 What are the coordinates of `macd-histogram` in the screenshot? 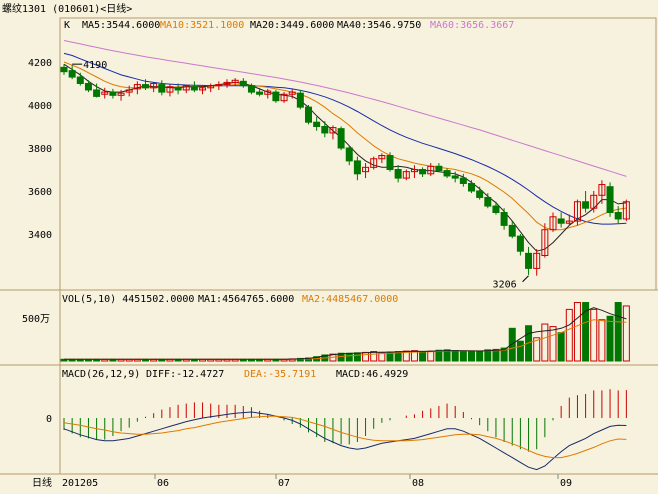 It's located at (345, 420).